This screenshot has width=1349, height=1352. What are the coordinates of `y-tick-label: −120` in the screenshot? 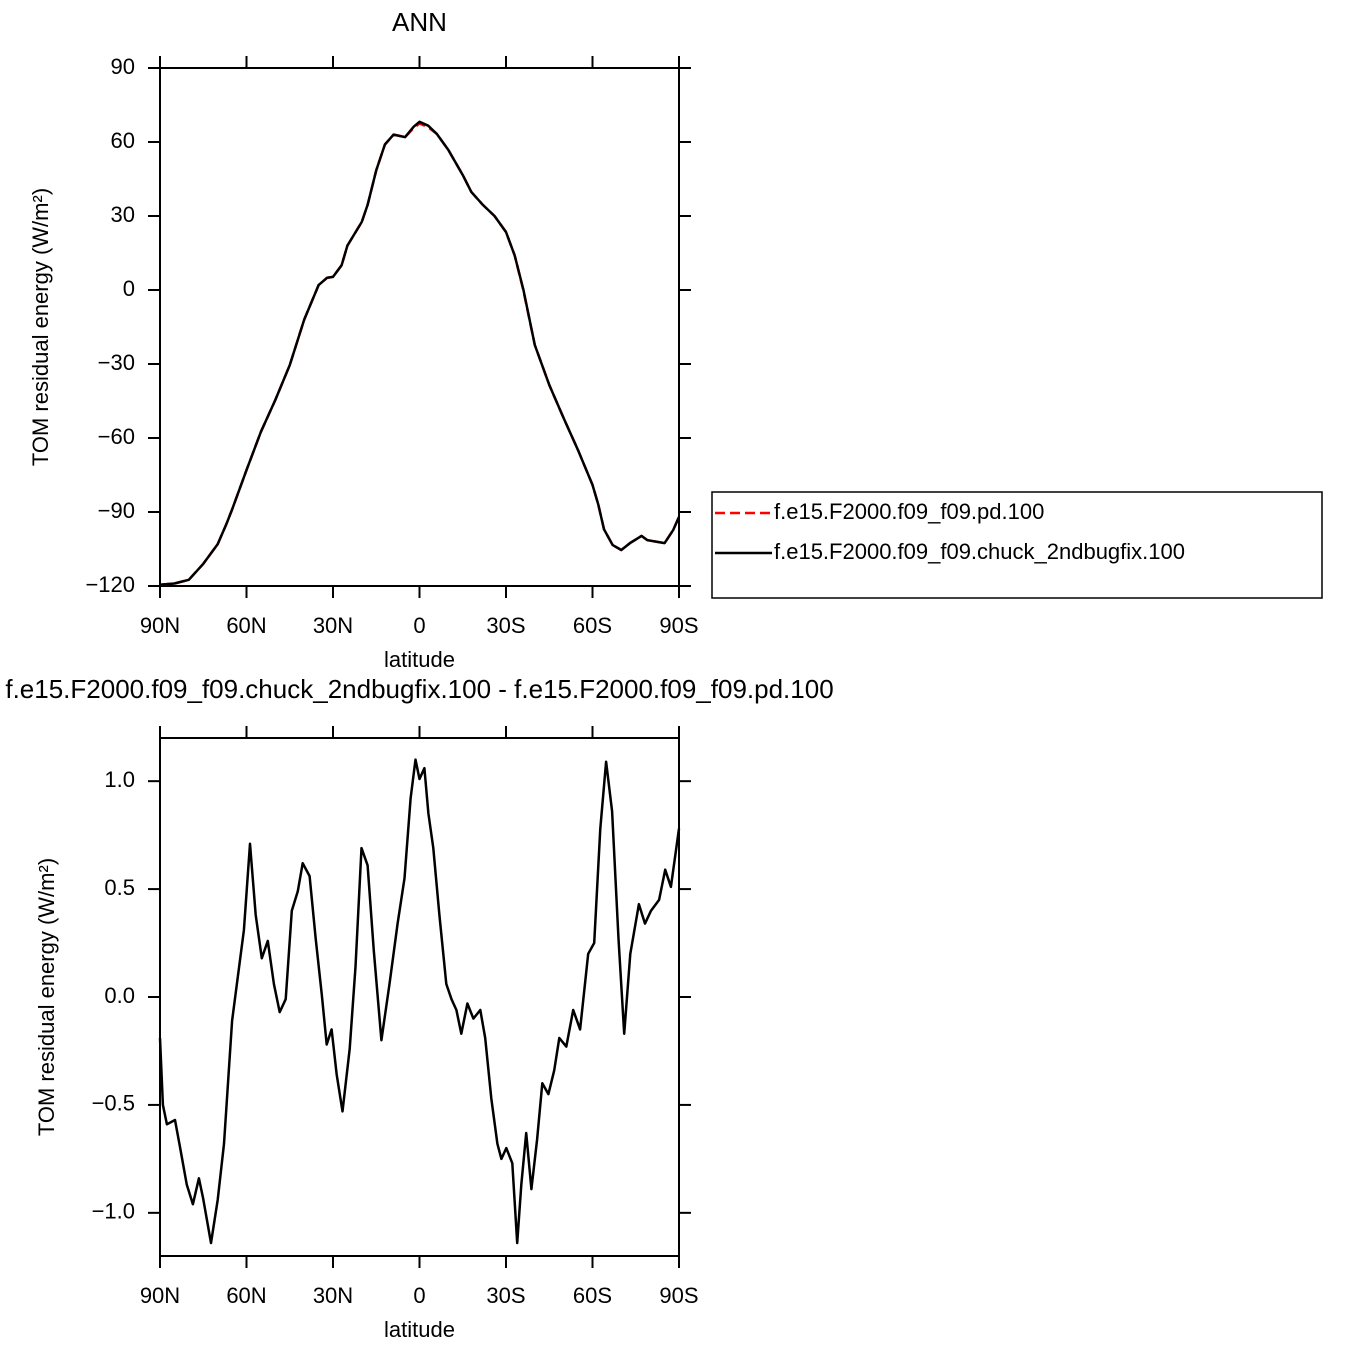 It's located at (110, 584).